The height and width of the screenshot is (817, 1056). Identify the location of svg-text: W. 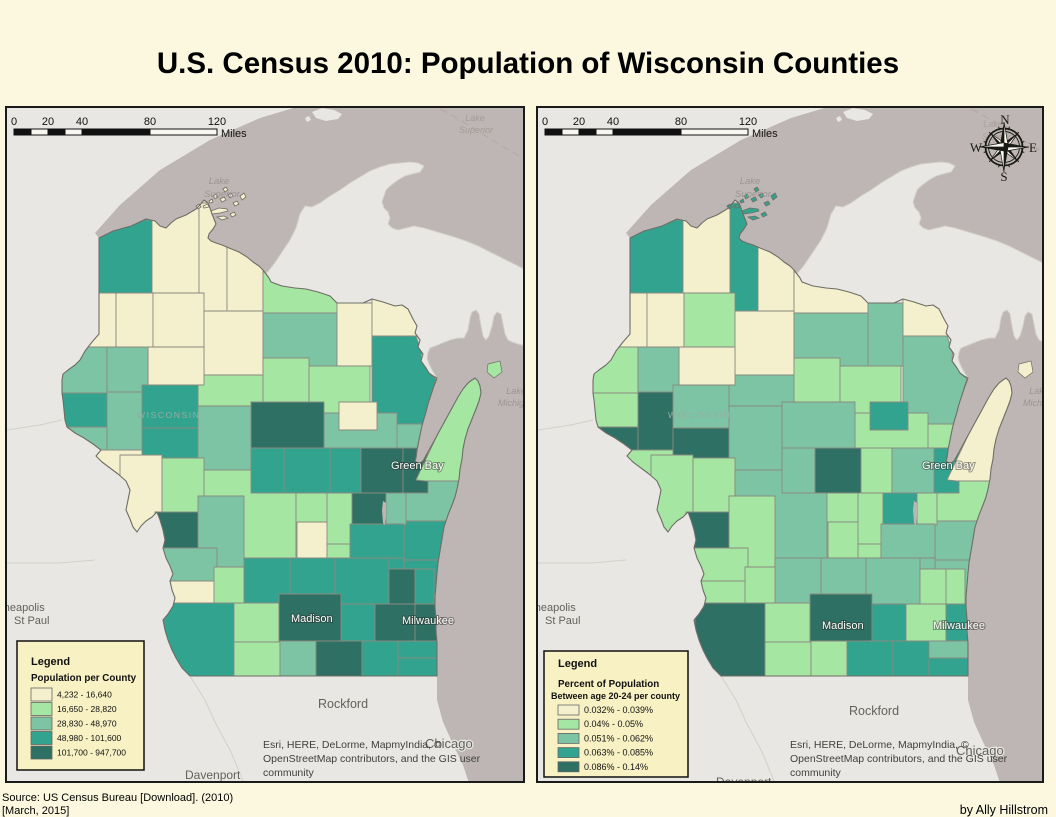
(976, 147).